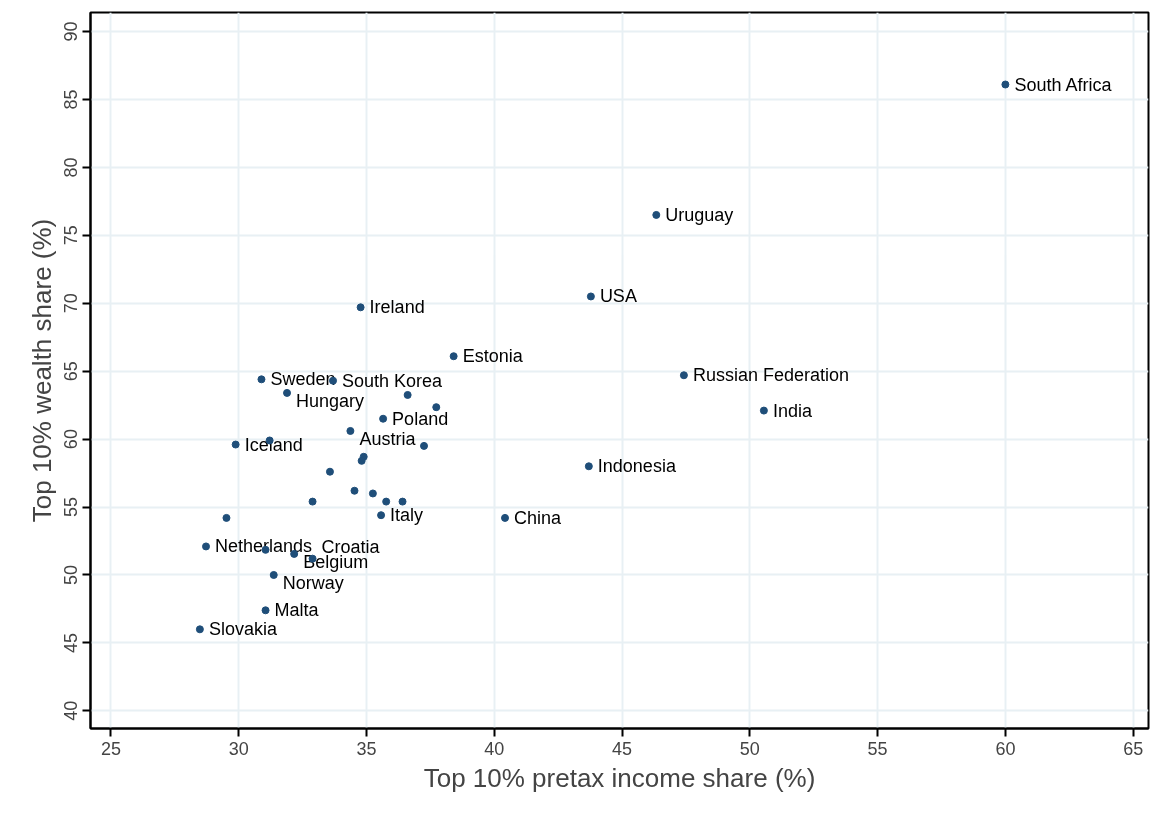 The height and width of the screenshot is (820, 1152). What do you see at coordinates (397, 307) in the screenshot?
I see `annotation: Ireland` at bounding box center [397, 307].